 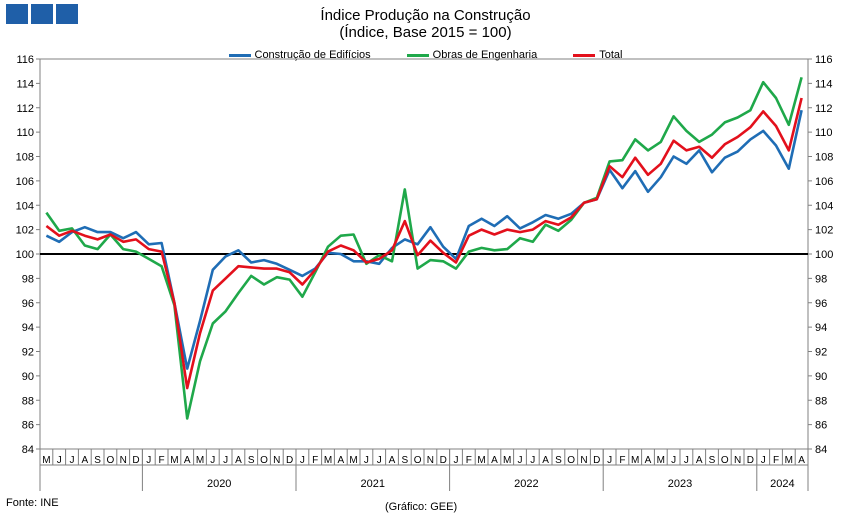 I want to click on y-tick-label-left: 108, so click(x=25, y=158).